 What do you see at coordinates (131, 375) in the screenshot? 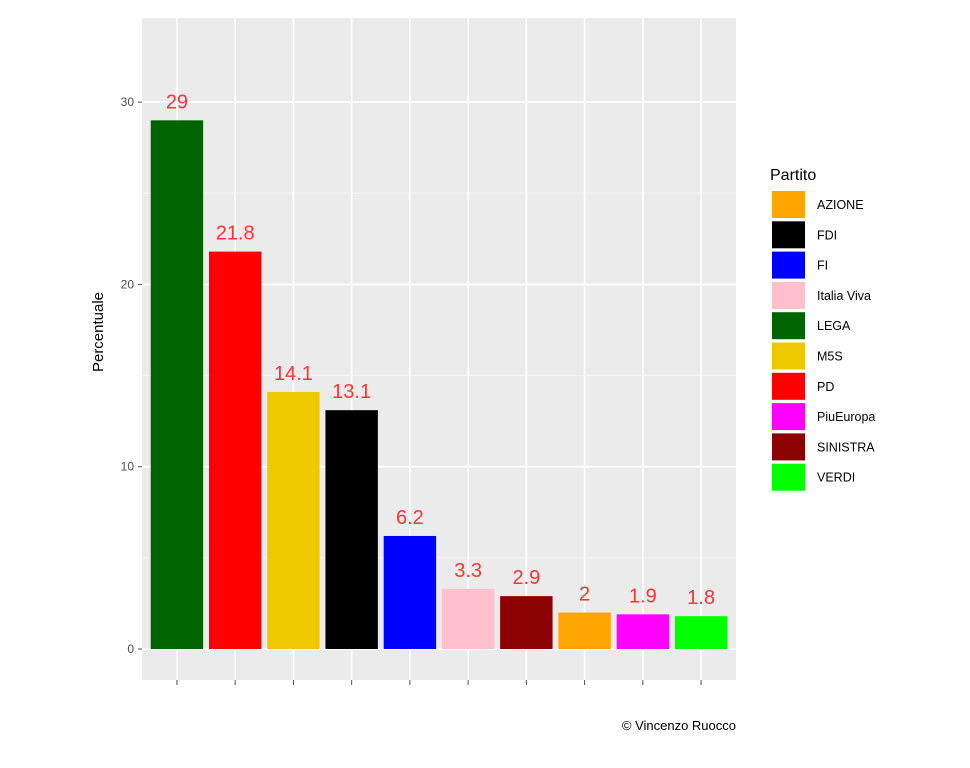
I see `y-axis: 0 10 20 30` at bounding box center [131, 375].